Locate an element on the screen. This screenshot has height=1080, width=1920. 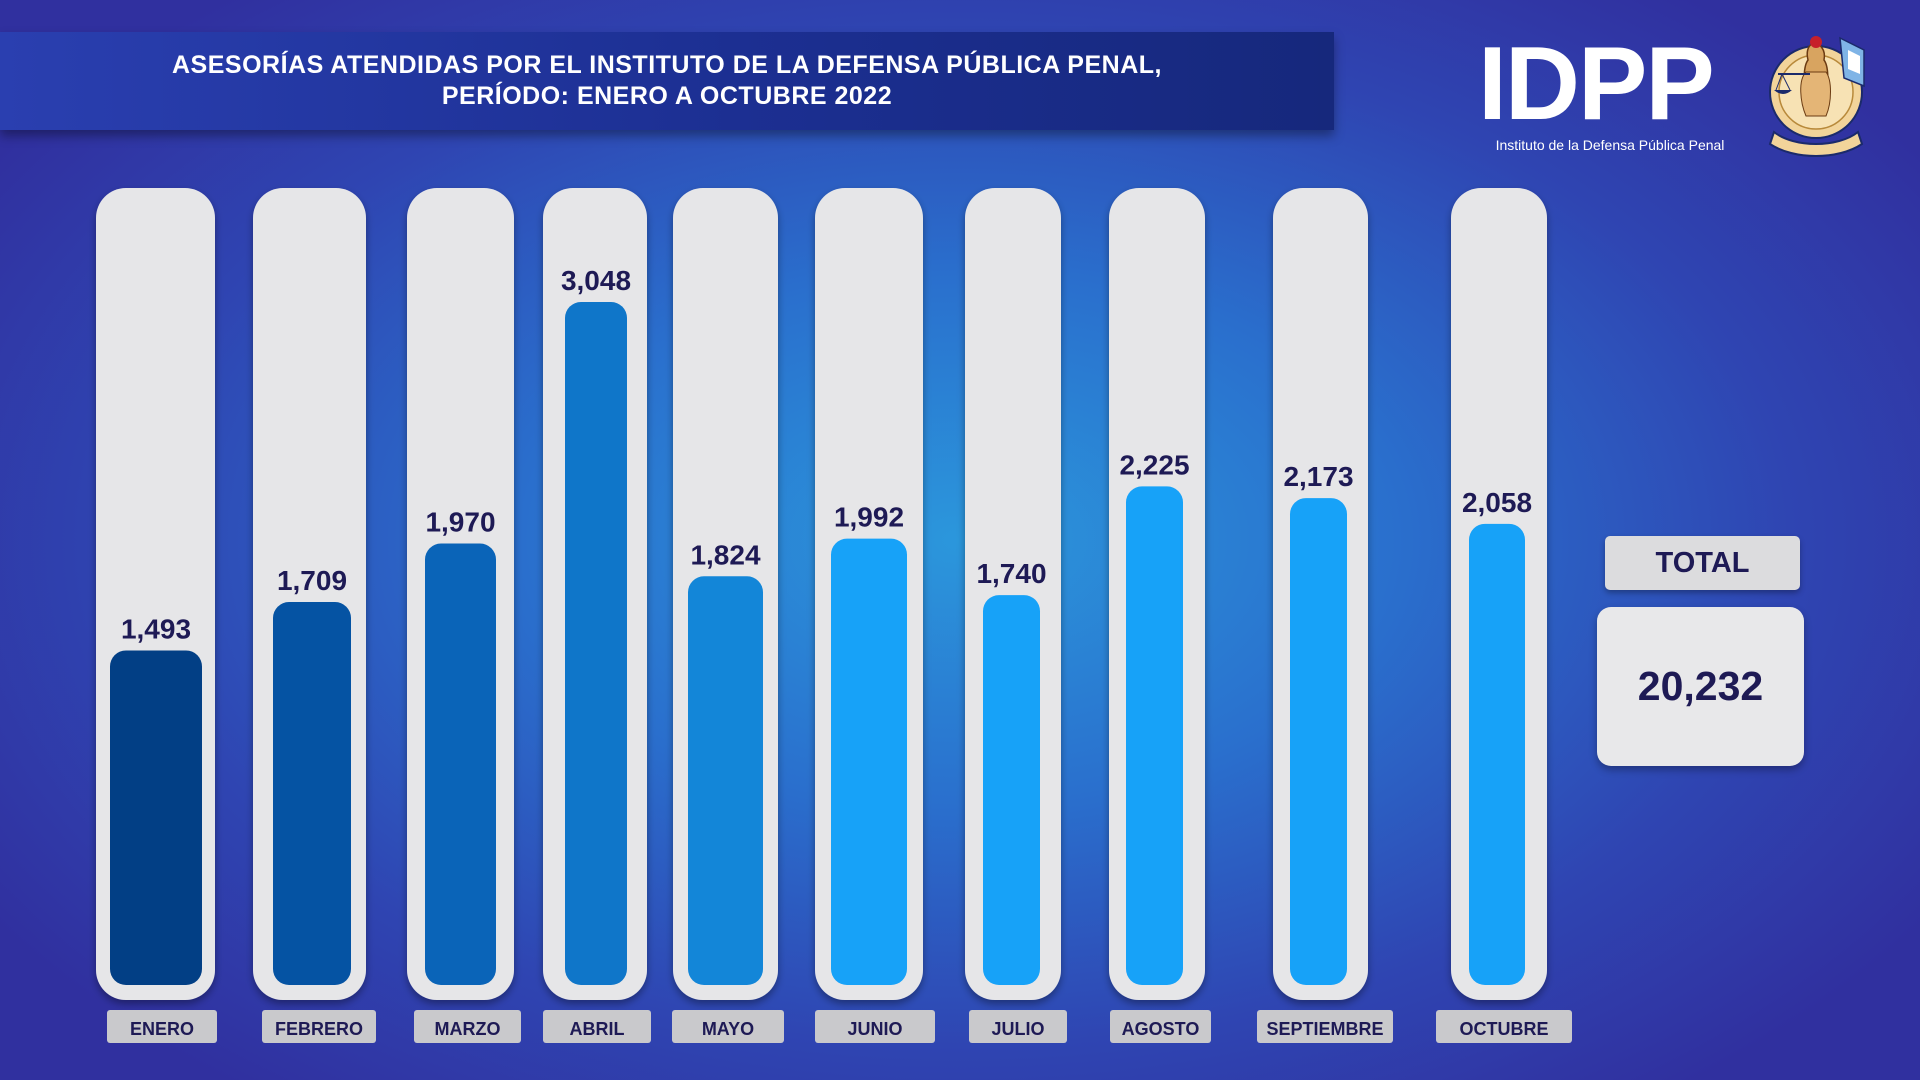
tick-label: JUNIO is located at coordinates (874, 1029).